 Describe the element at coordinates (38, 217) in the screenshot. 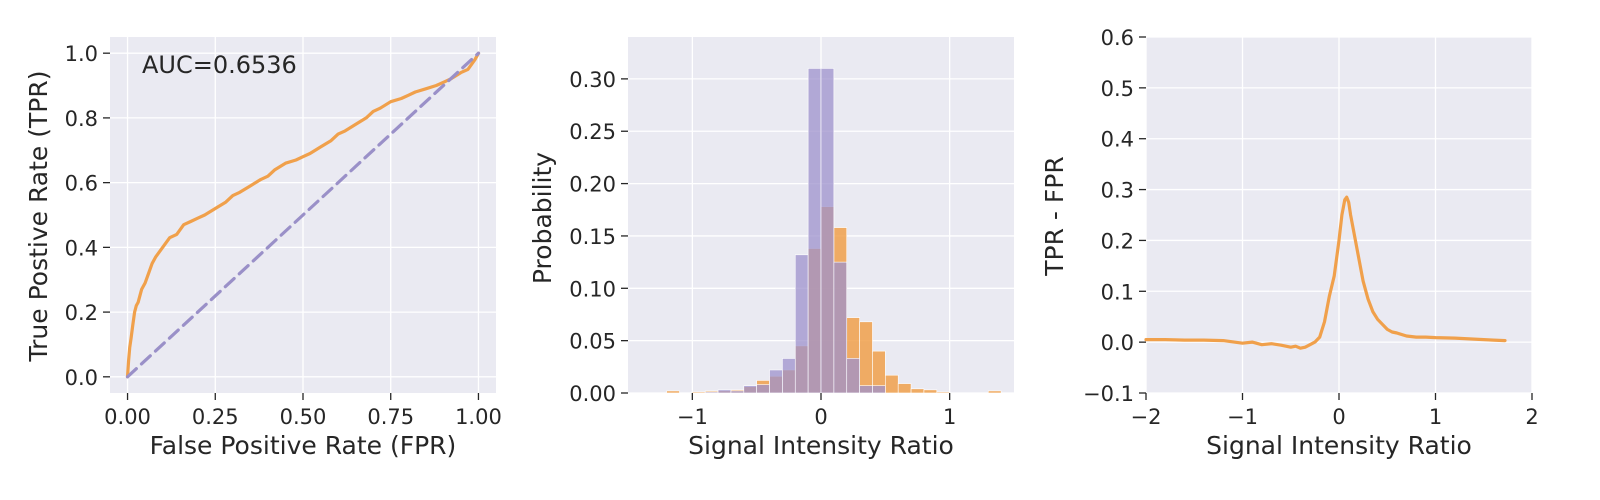

I see `y-axis-label: True Postive Rate (TPR)` at that location.